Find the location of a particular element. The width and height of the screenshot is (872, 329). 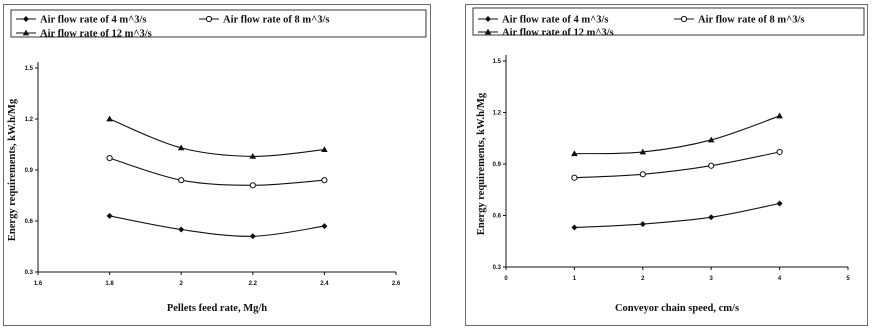

x-tick-label: 3 is located at coordinates (712, 279).